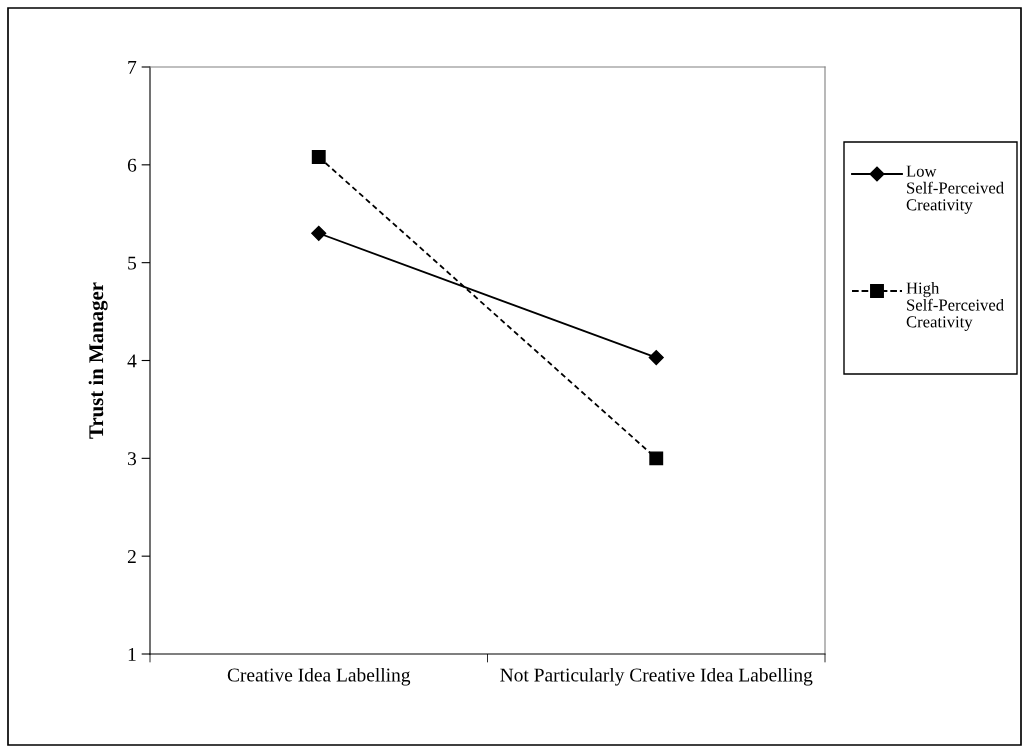  I want to click on x-tick-label: Creative Idea Labelling, so click(319, 676).